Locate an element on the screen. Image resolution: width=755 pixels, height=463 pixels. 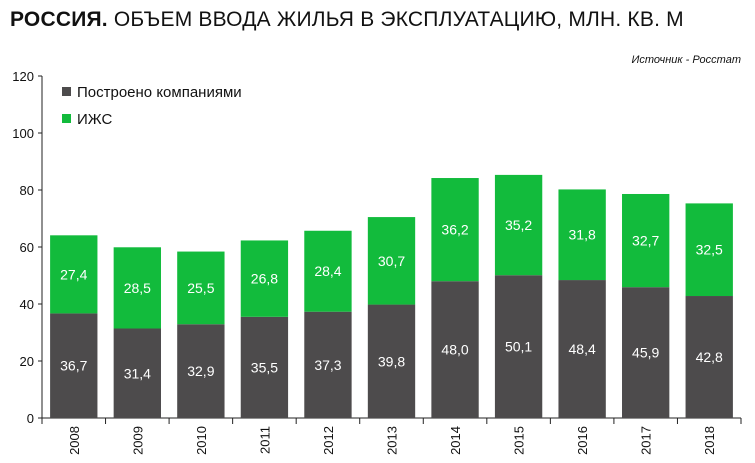
data-label: 39,8 is located at coordinates (391, 361).